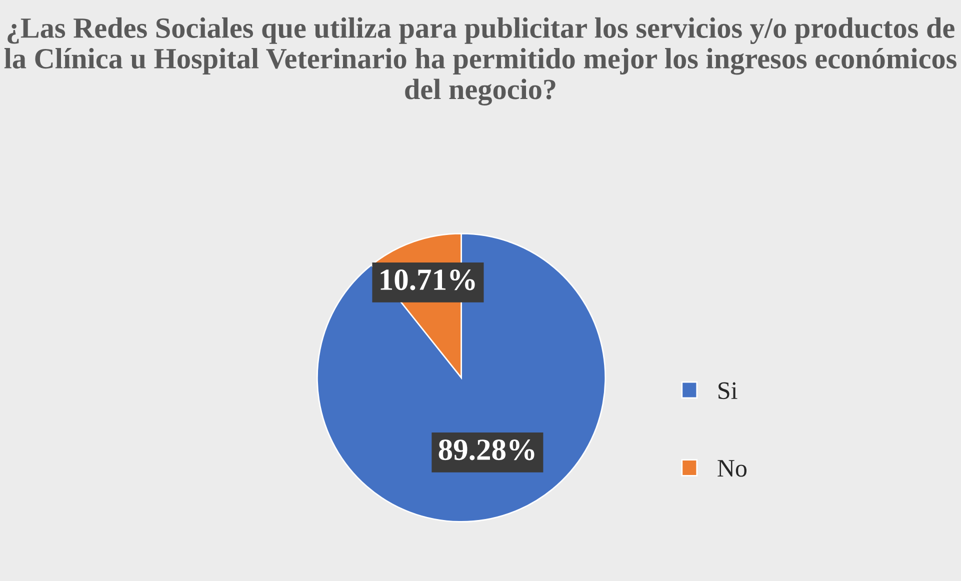 The image size is (961, 581). I want to click on legend-label: Si, so click(728, 391).